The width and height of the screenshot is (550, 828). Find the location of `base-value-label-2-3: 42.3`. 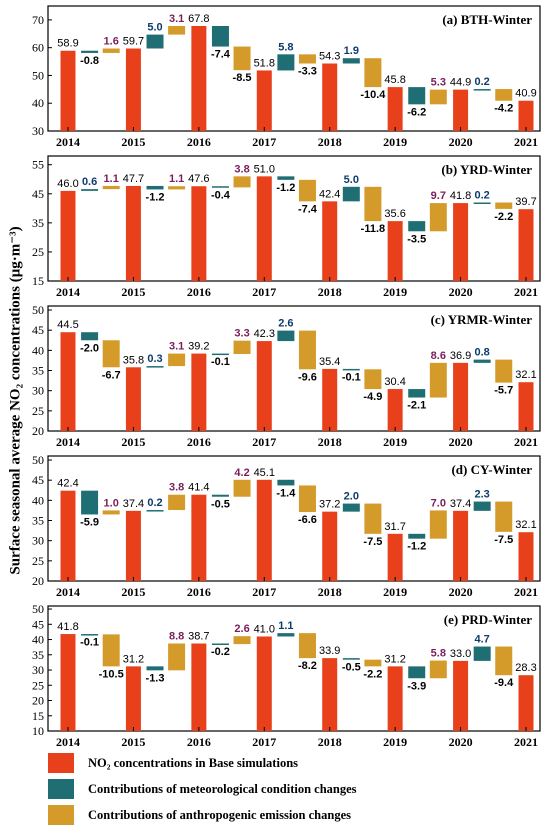

base-value-label-2-3: 42.3 is located at coordinates (264, 334).